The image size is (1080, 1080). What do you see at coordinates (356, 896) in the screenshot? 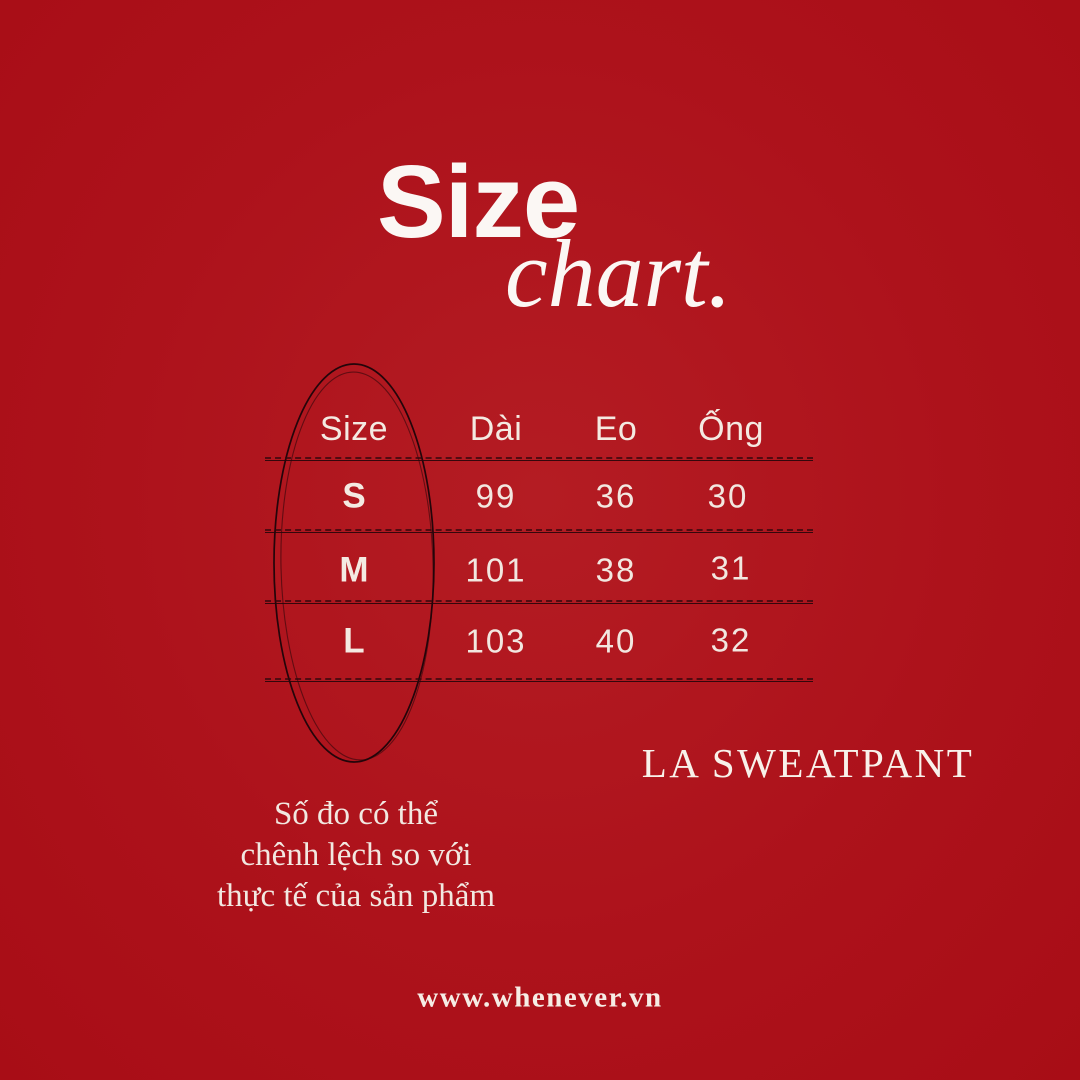
I see `disclaimer-line-3: thực tế của sản phẩm` at bounding box center [356, 896].